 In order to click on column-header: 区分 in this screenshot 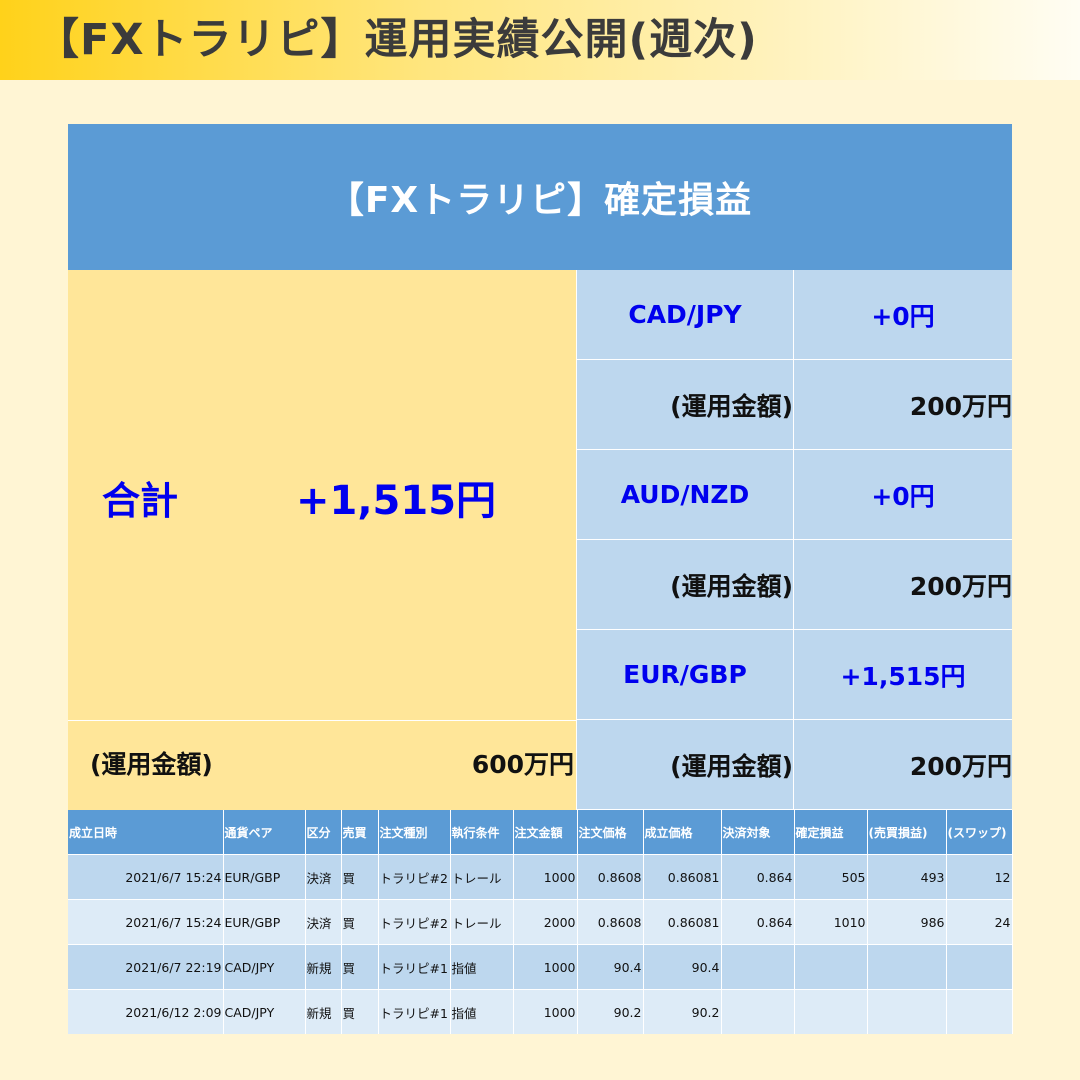, I will do `click(323, 832)`.